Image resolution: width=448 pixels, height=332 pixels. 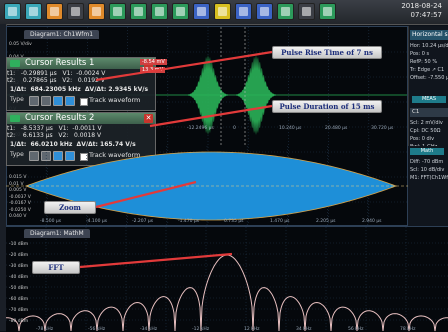 I want to click on marker-icon-glyph, so click(x=222, y=11).